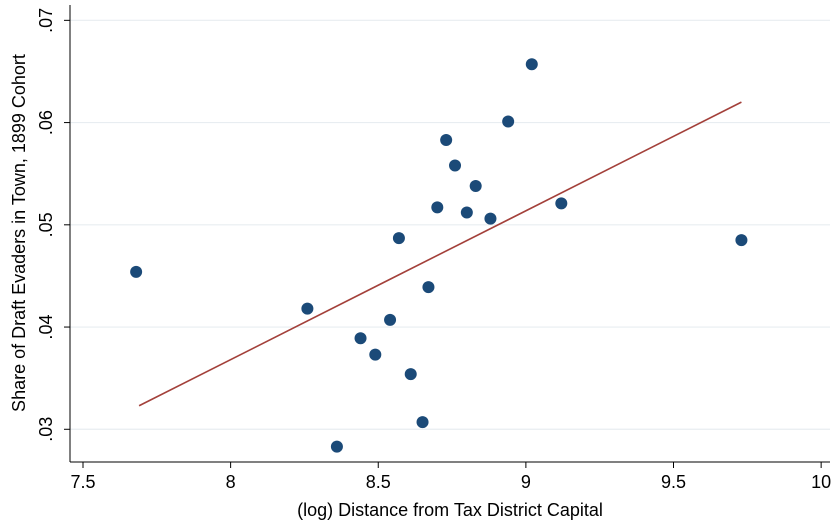  What do you see at coordinates (673, 482) in the screenshot?
I see `x-tick-label: 9.5` at bounding box center [673, 482].